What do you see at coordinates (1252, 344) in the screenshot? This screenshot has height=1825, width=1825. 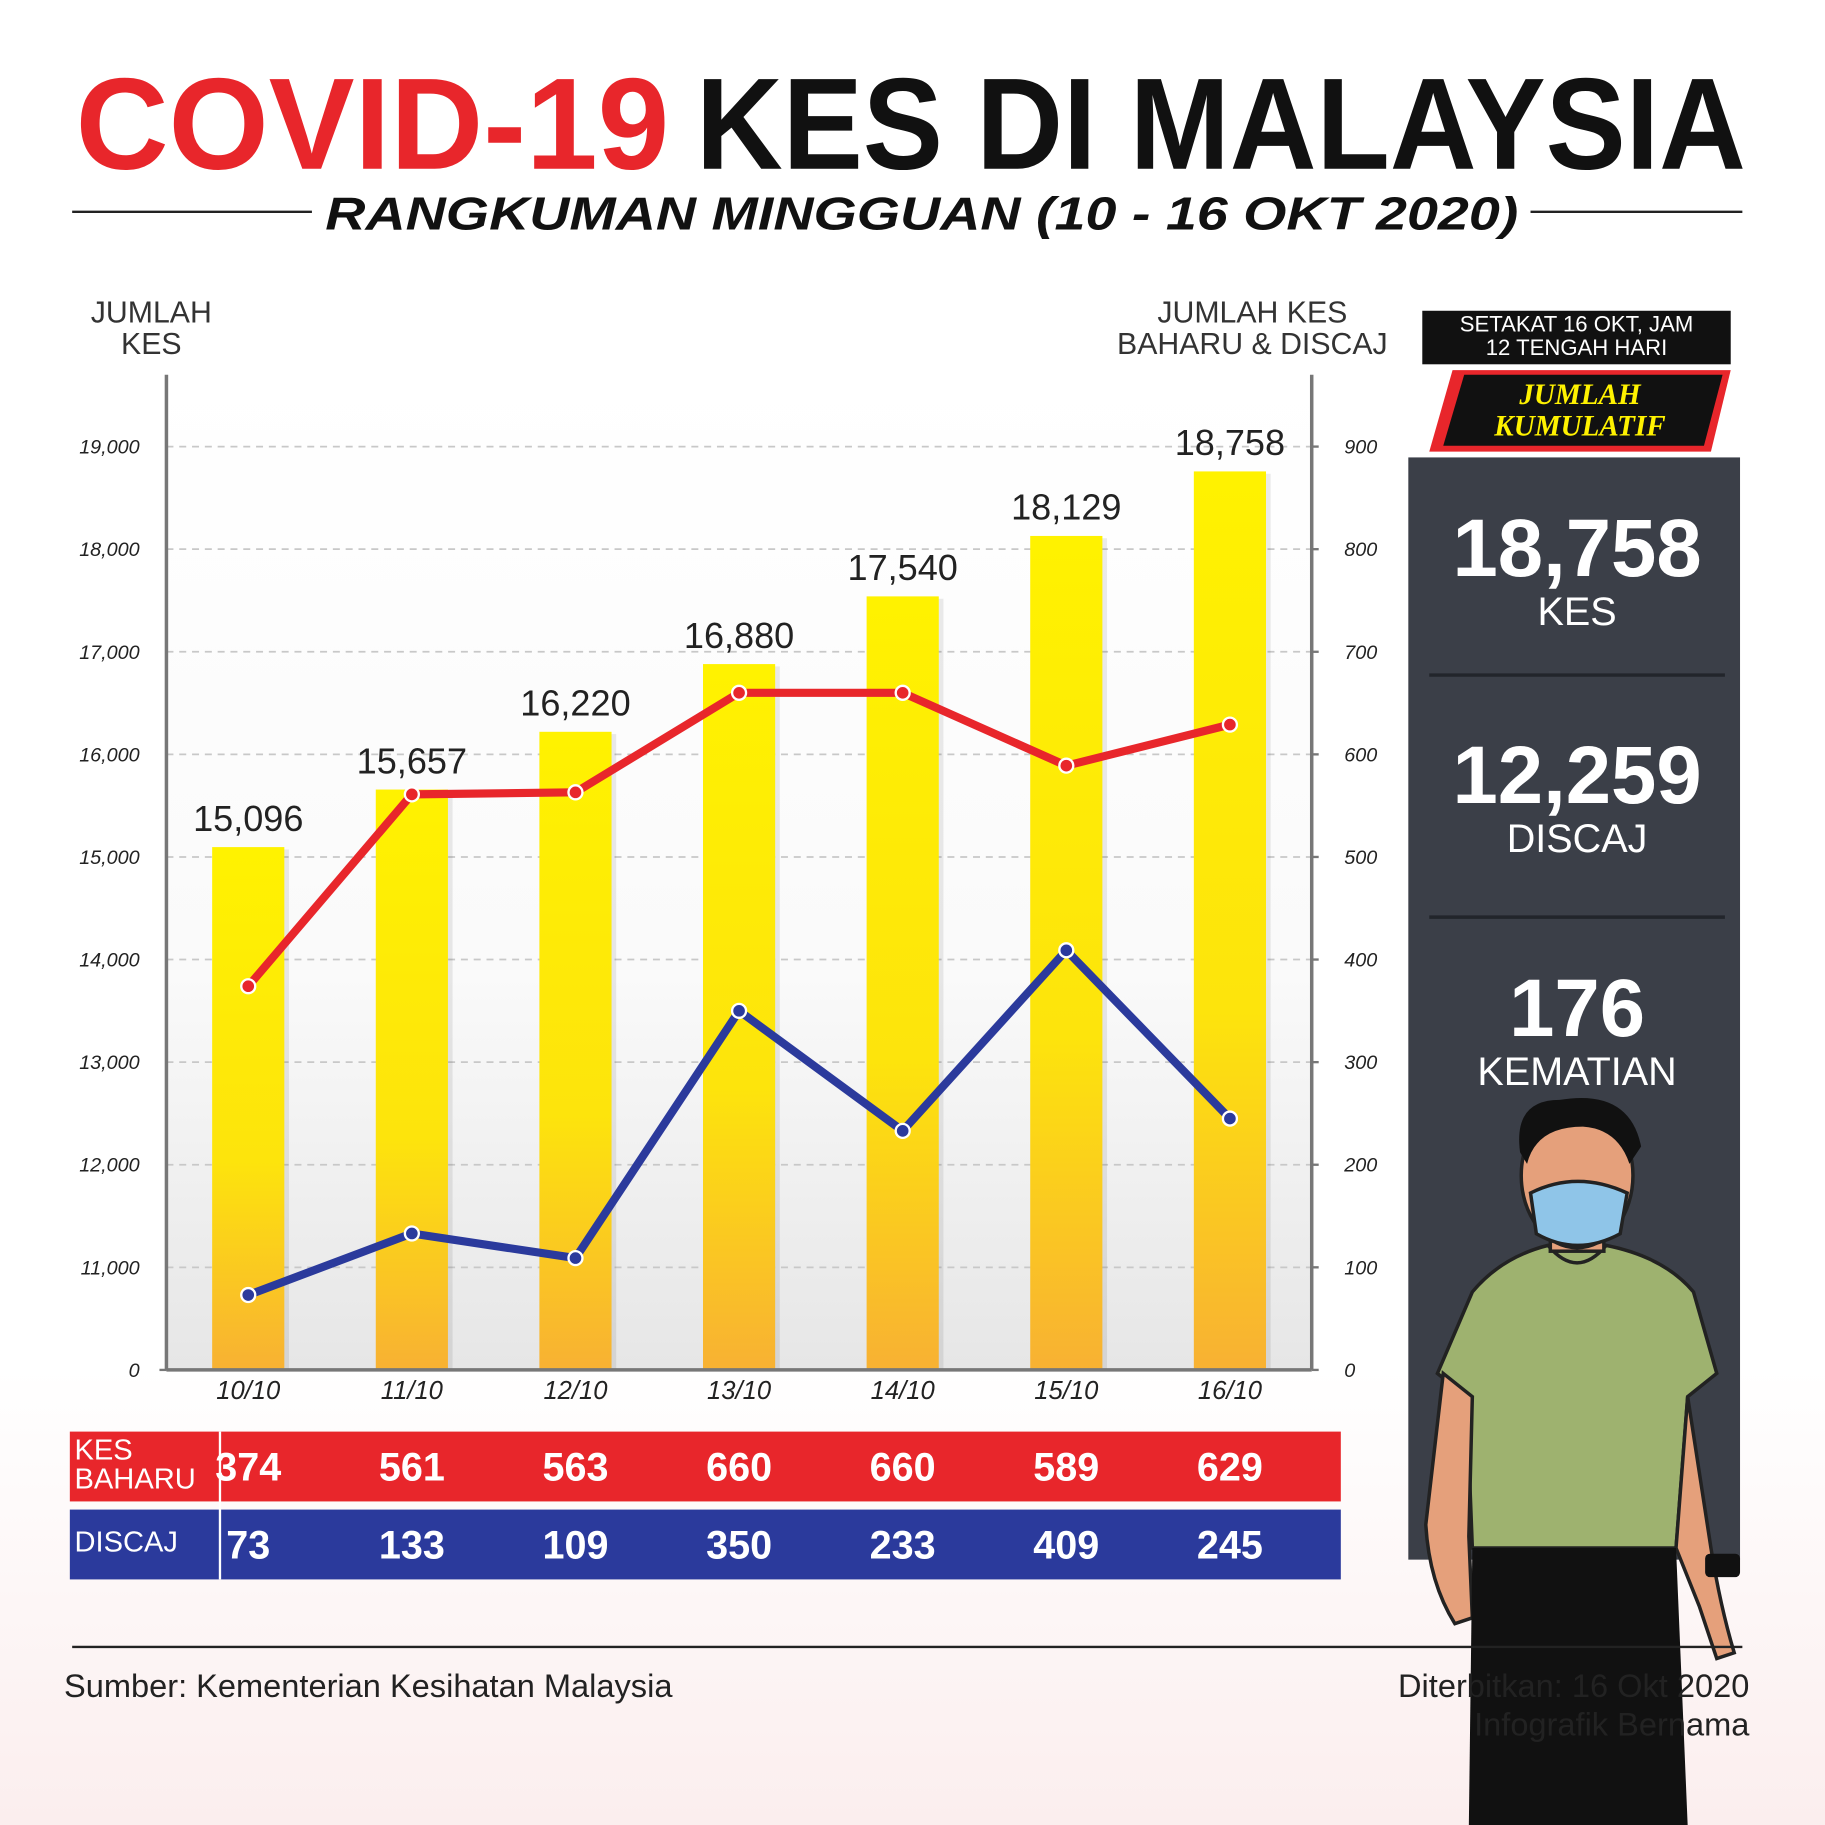 I see `y2-axis-label: BAHARU & DISCAJ` at bounding box center [1252, 344].